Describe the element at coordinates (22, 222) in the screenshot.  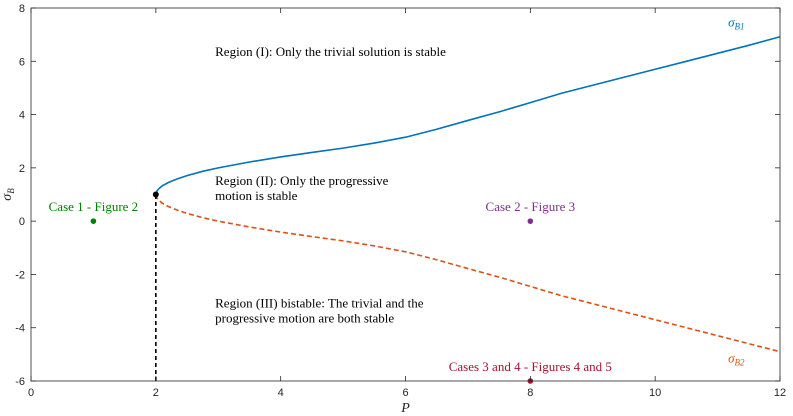
I see `y-tick-label: 0` at that location.